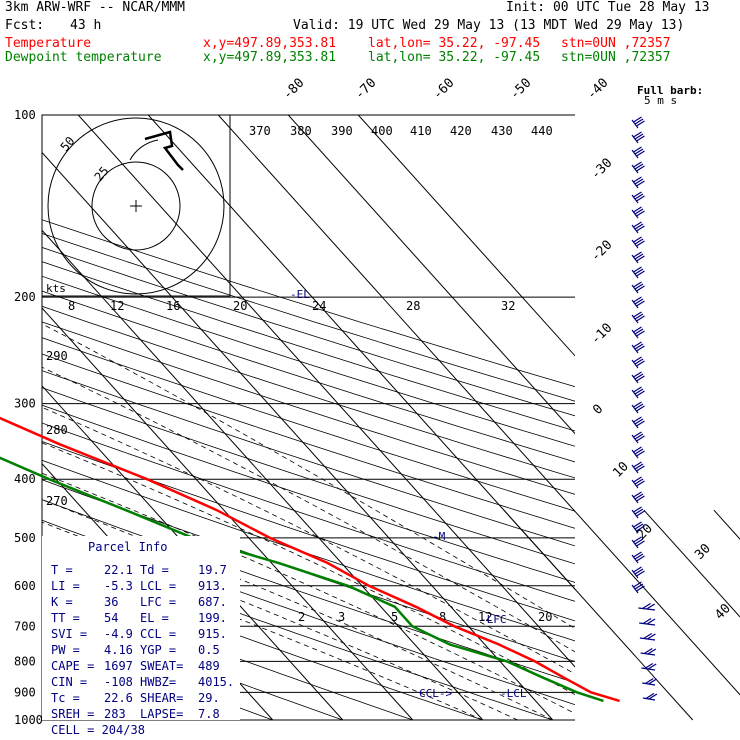 The image size is (740, 740). Describe the element at coordinates (25, 115) in the screenshot. I see `pressure-tick-label: 100` at that location.